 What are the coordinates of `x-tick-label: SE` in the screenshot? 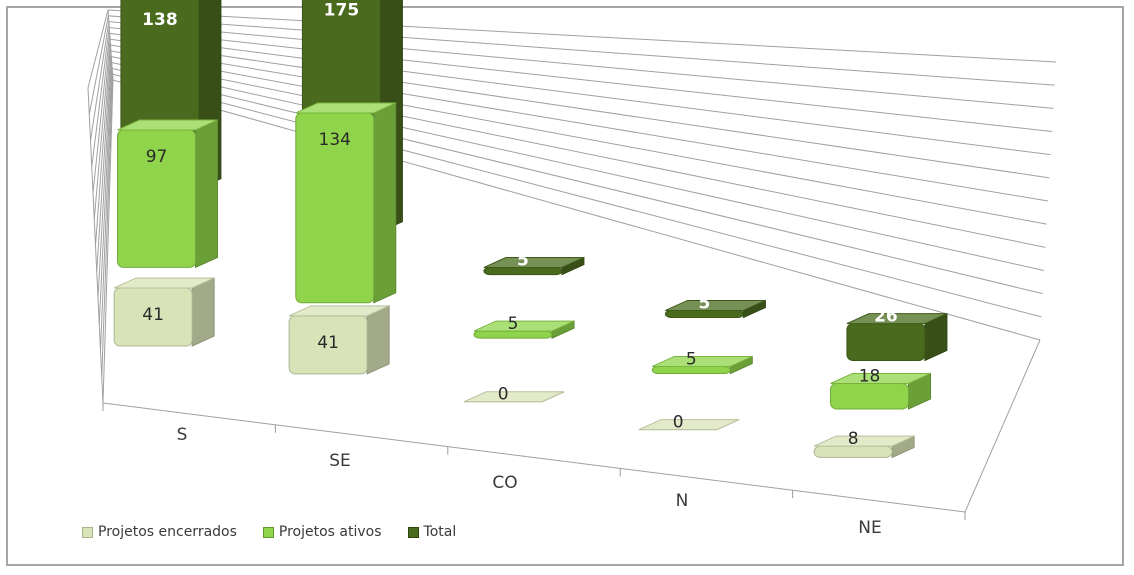 It's located at (340, 461).